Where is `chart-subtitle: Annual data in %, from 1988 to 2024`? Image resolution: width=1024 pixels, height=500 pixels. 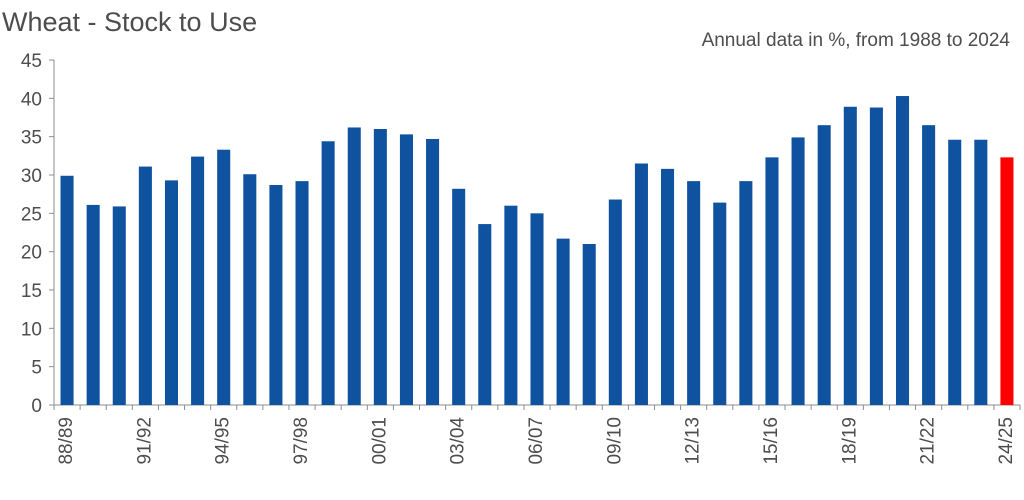 chart-subtitle: Annual data in %, from 1988 to 2024 is located at coordinates (856, 40).